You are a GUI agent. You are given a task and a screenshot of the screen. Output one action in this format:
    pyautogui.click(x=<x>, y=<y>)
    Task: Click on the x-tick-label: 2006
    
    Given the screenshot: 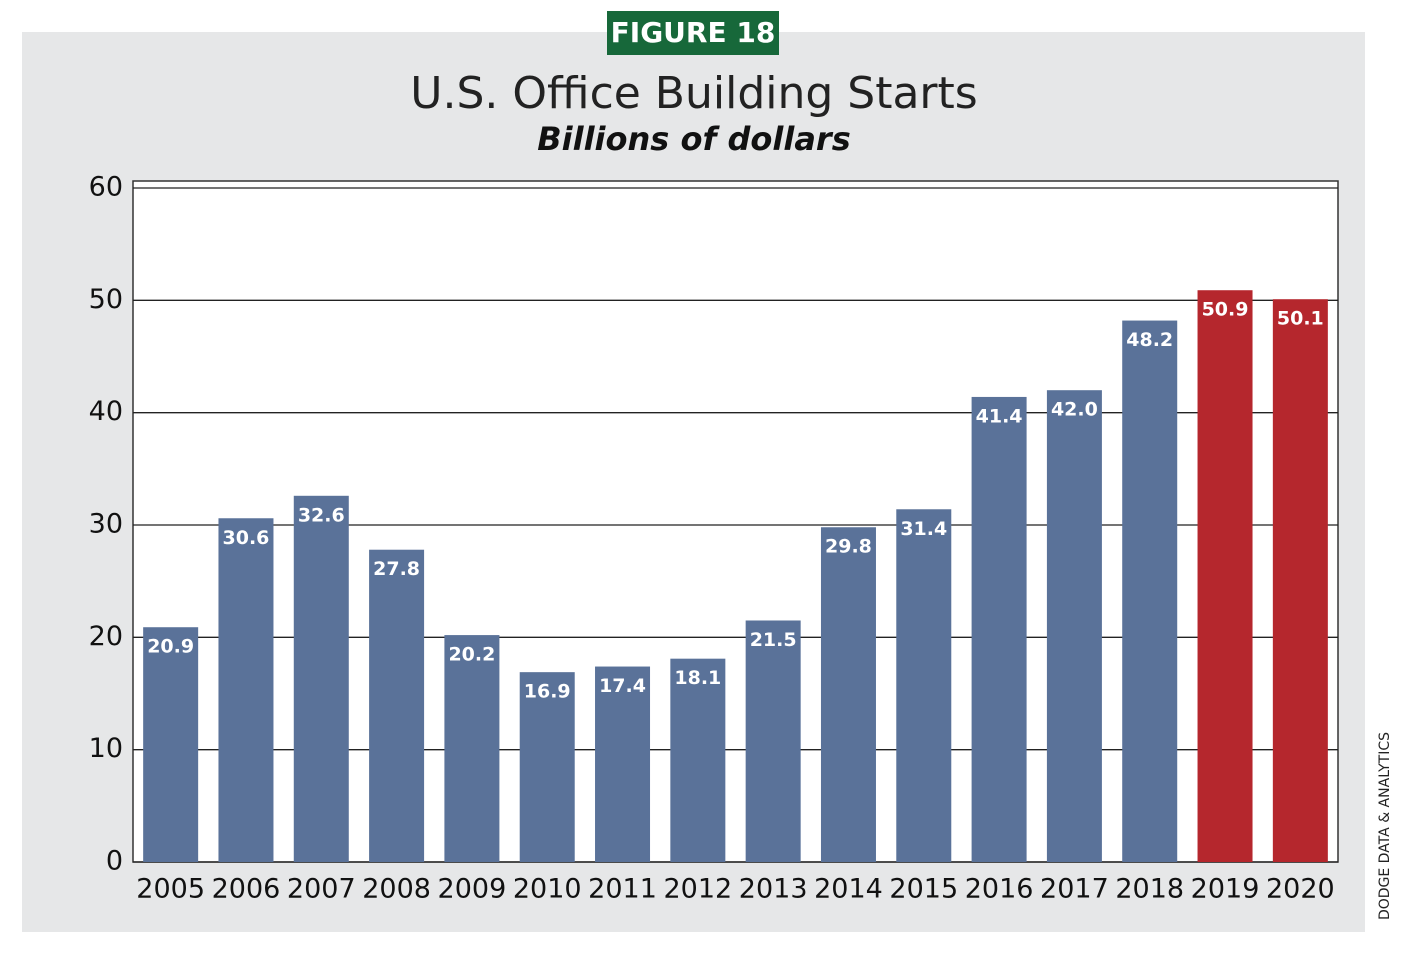 What is the action you would take?
    pyautogui.click(x=246, y=889)
    